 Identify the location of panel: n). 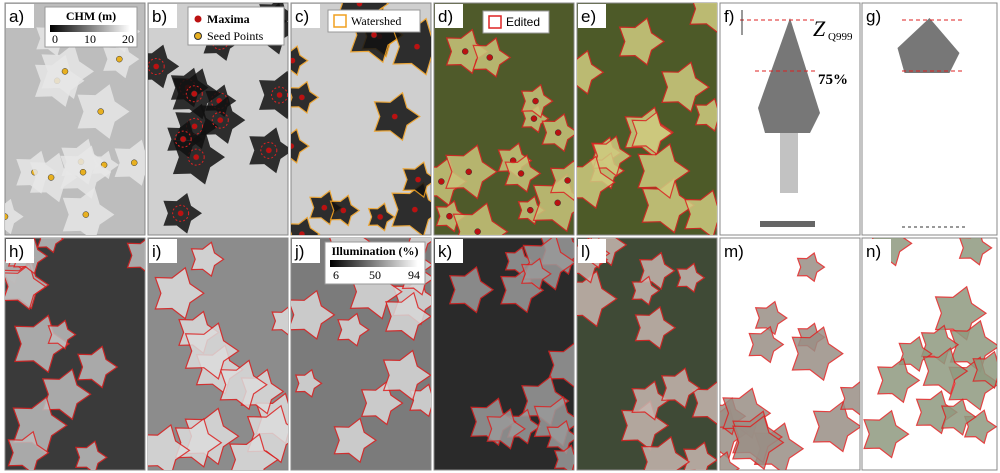
(929, 354).